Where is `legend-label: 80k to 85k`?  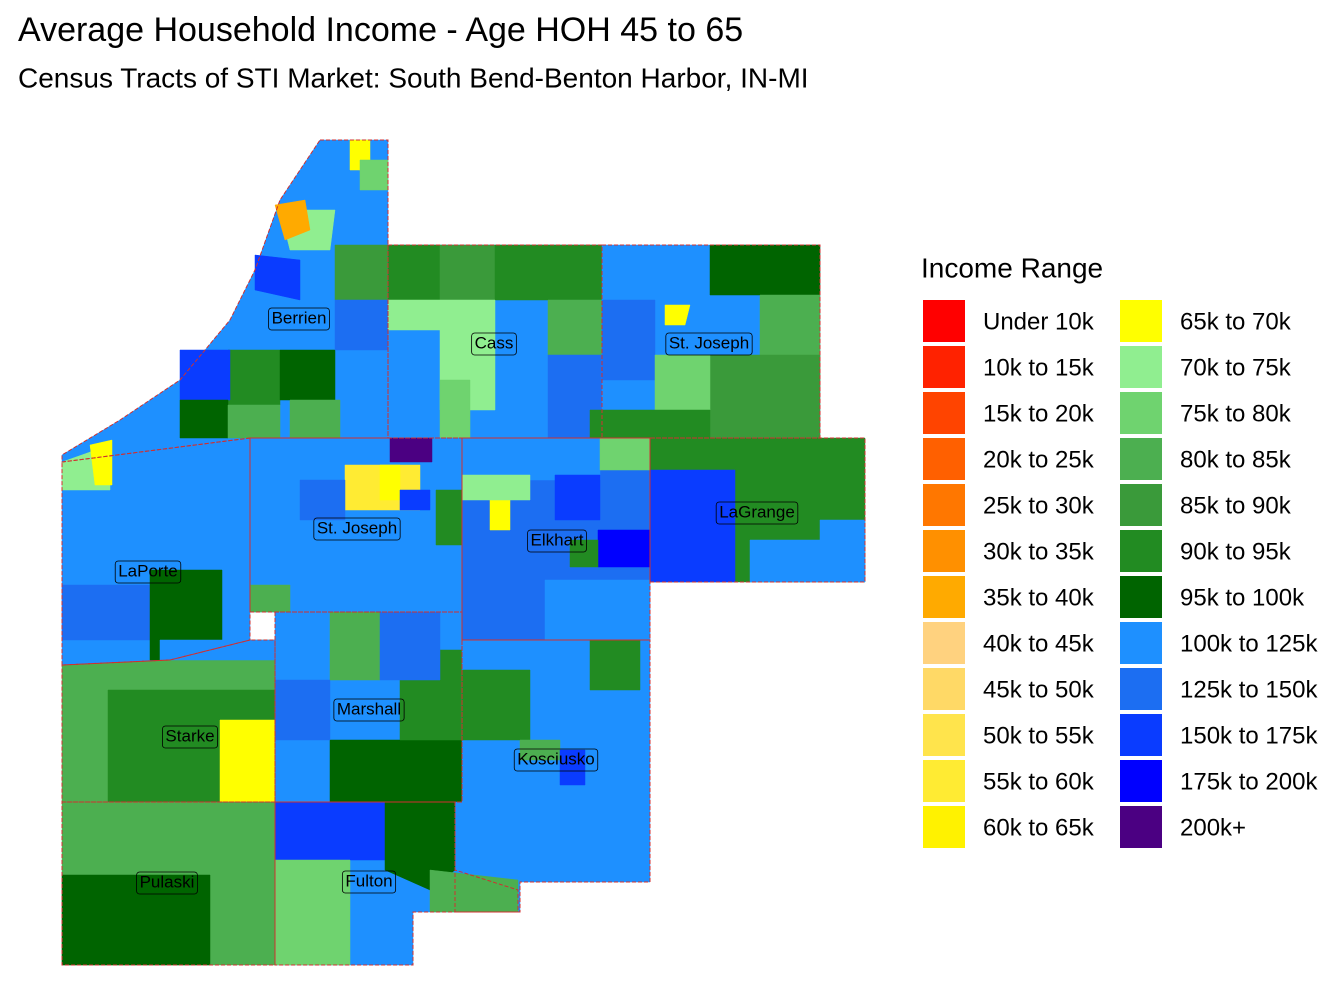
legend-label: 80k to 85k is located at coordinates (1236, 459).